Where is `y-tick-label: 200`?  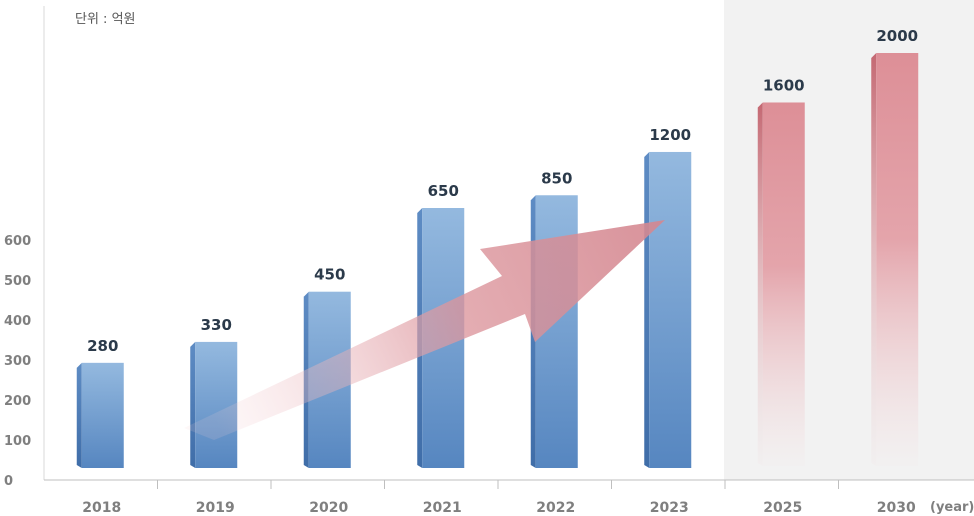 y-tick-label: 200 is located at coordinates (17, 401).